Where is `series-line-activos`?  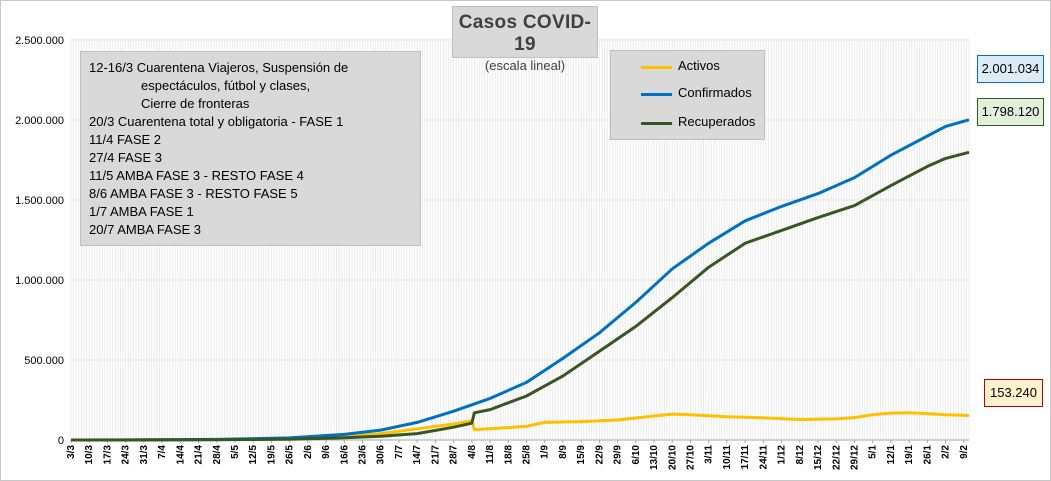 series-line-activos is located at coordinates (520, 426).